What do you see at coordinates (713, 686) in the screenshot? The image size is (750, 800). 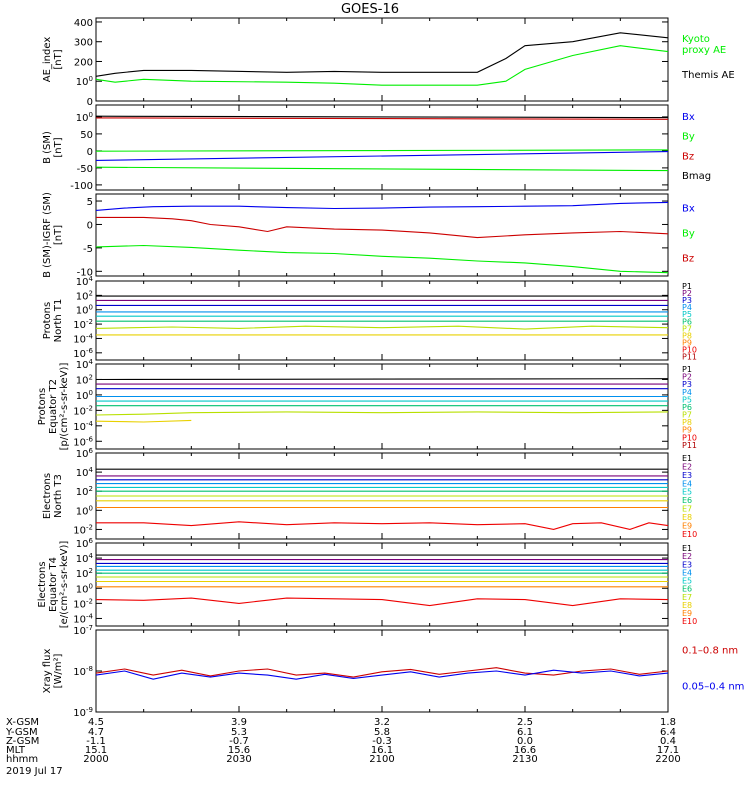 I see `legend-label: 0.05–0.4 nm` at bounding box center [713, 686].